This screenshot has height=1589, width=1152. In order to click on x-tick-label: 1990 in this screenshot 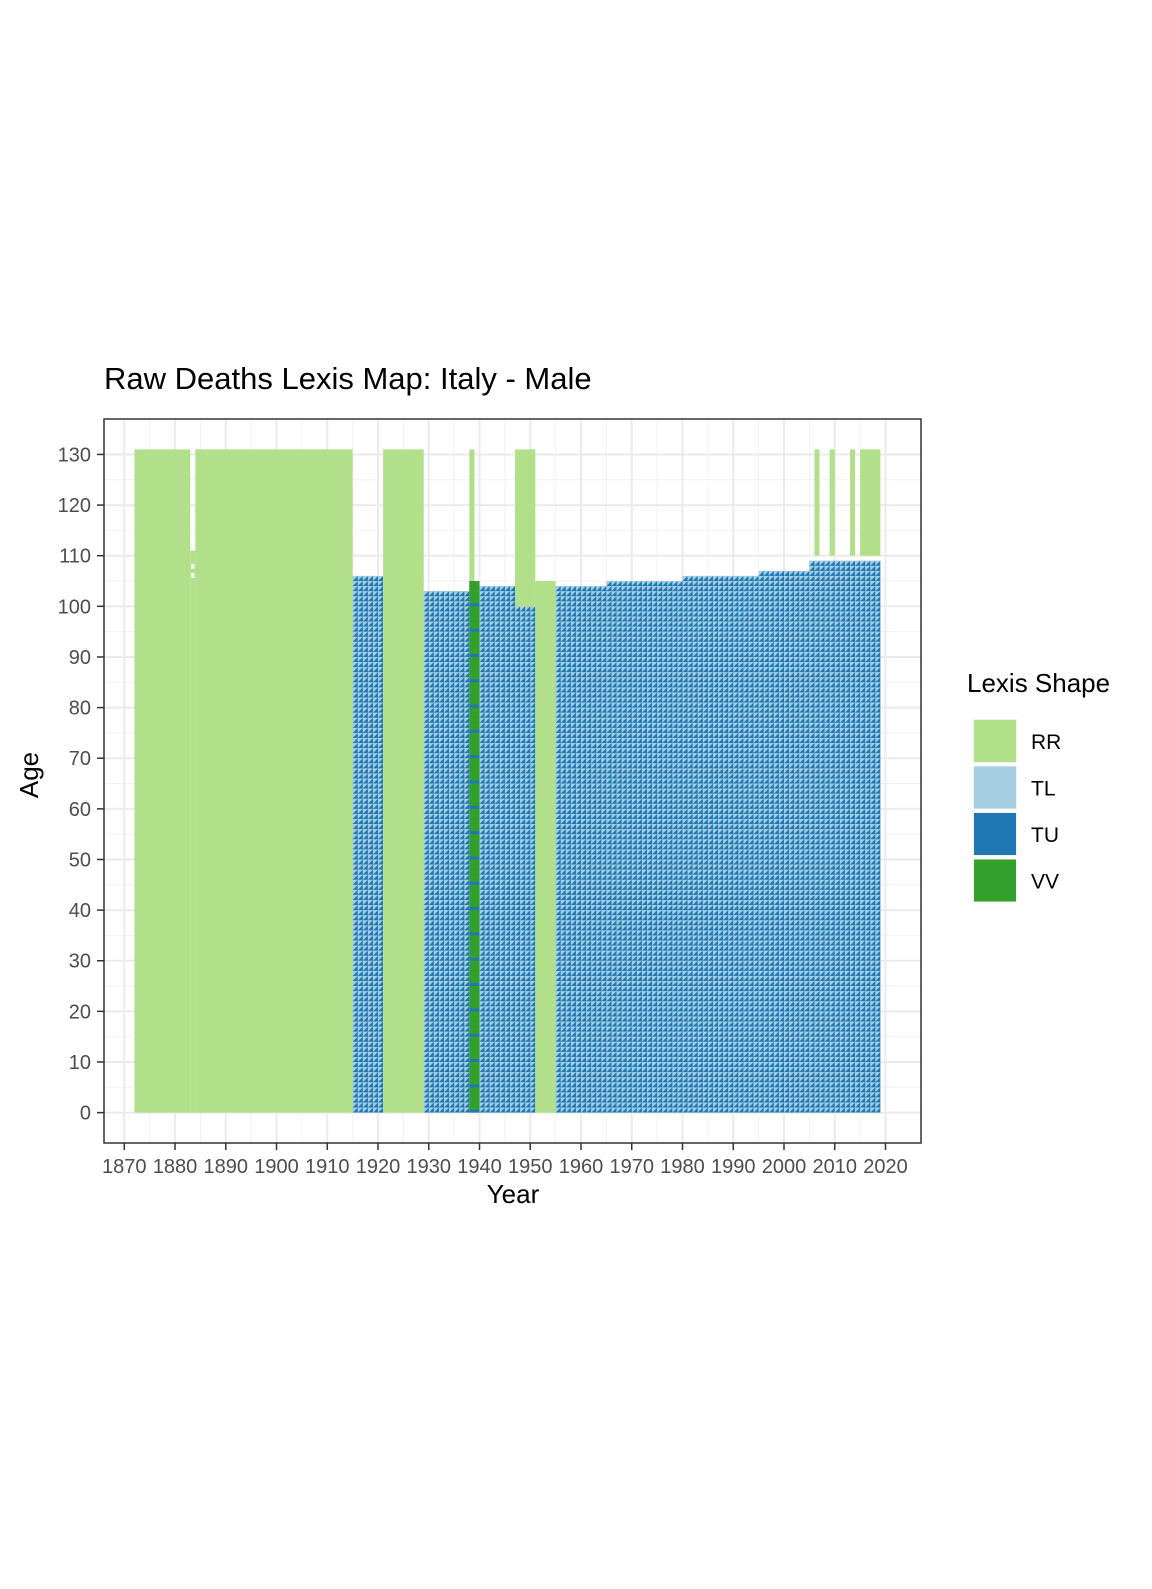, I will do `click(733, 1167)`.